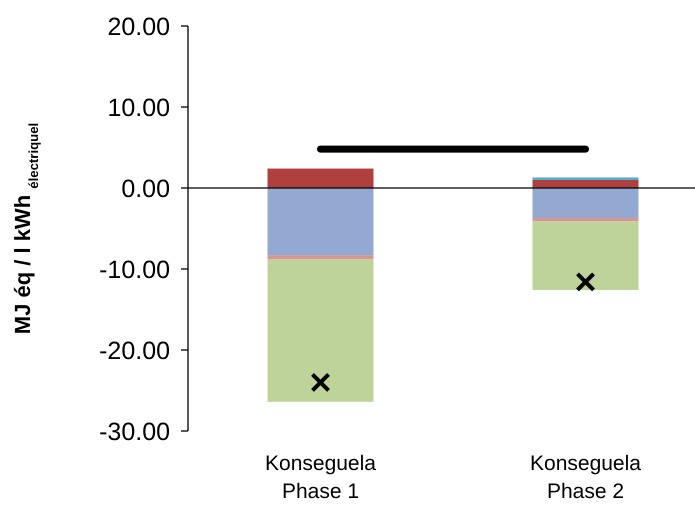 This screenshot has height=531, width=695. What do you see at coordinates (138, 26) in the screenshot?
I see `y-tick-label: 20.00` at bounding box center [138, 26].